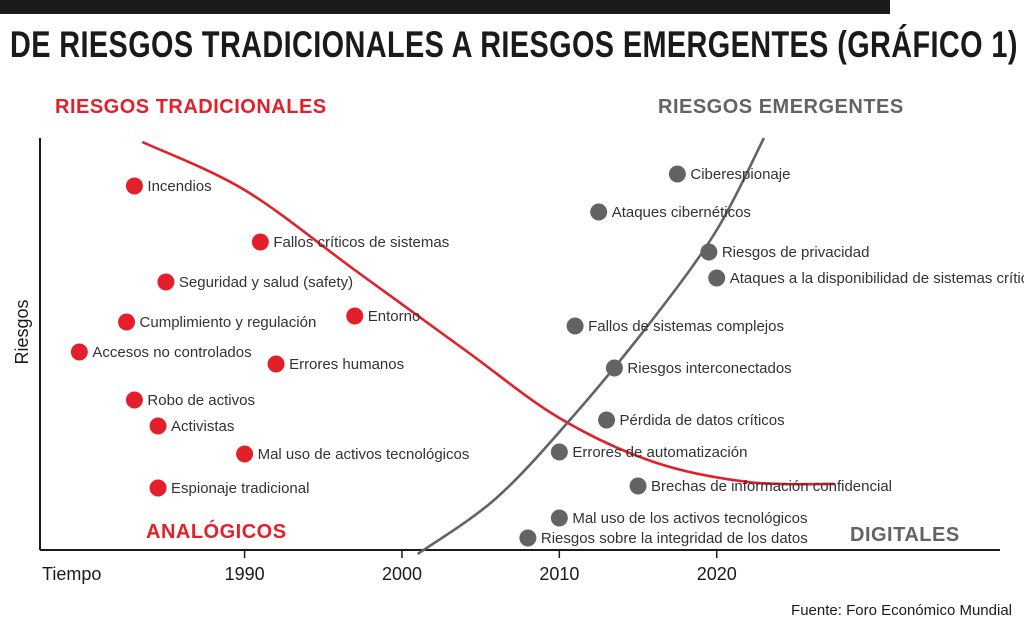  Describe the element at coordinates (796, 252) in the screenshot. I see `point-label: Riesgos de privacidad` at that location.